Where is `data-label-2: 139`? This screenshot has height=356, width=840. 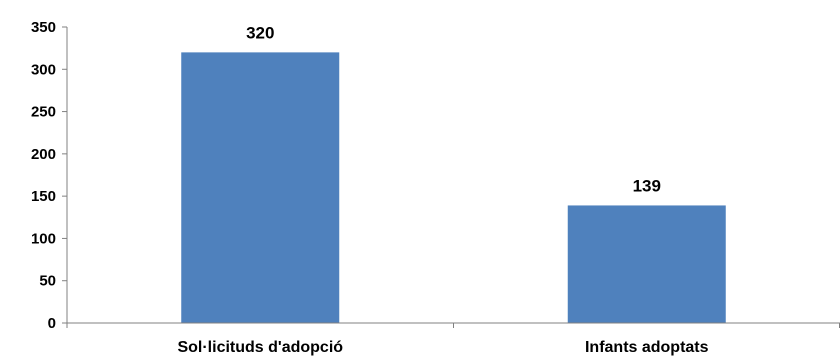
data-label-2: 139 is located at coordinates (647, 185).